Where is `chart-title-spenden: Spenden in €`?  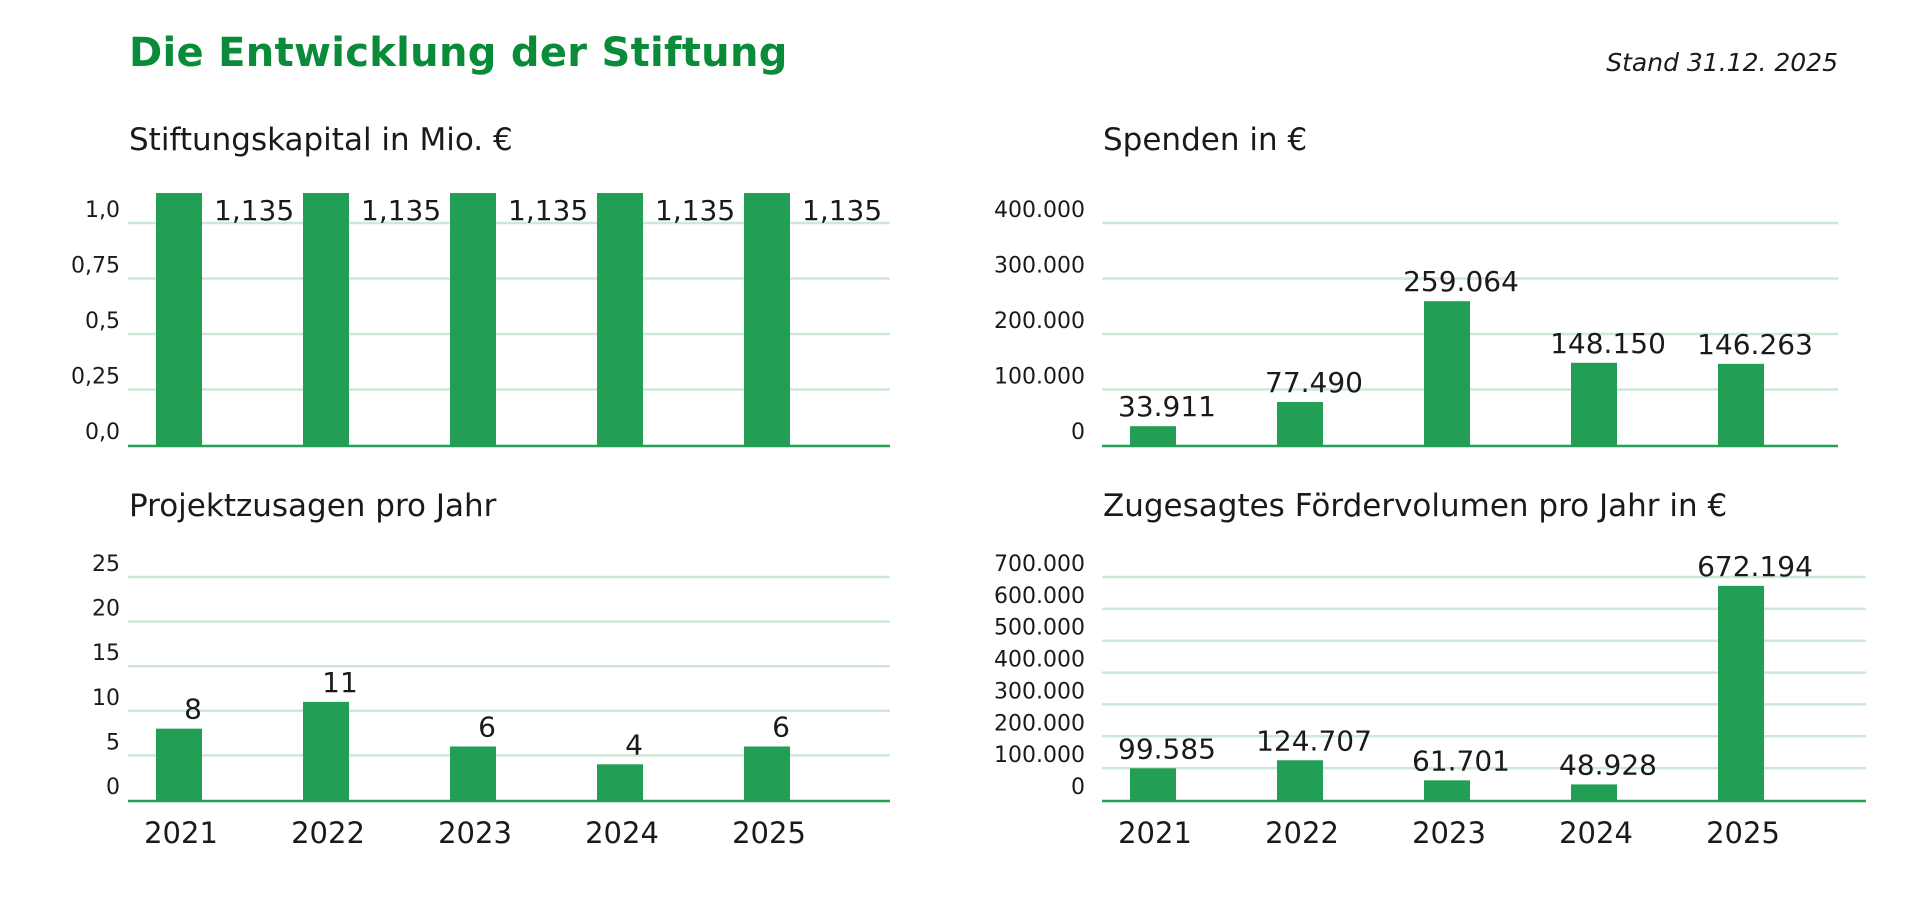 chart-title-spenden: Spenden in € is located at coordinates (1205, 140).